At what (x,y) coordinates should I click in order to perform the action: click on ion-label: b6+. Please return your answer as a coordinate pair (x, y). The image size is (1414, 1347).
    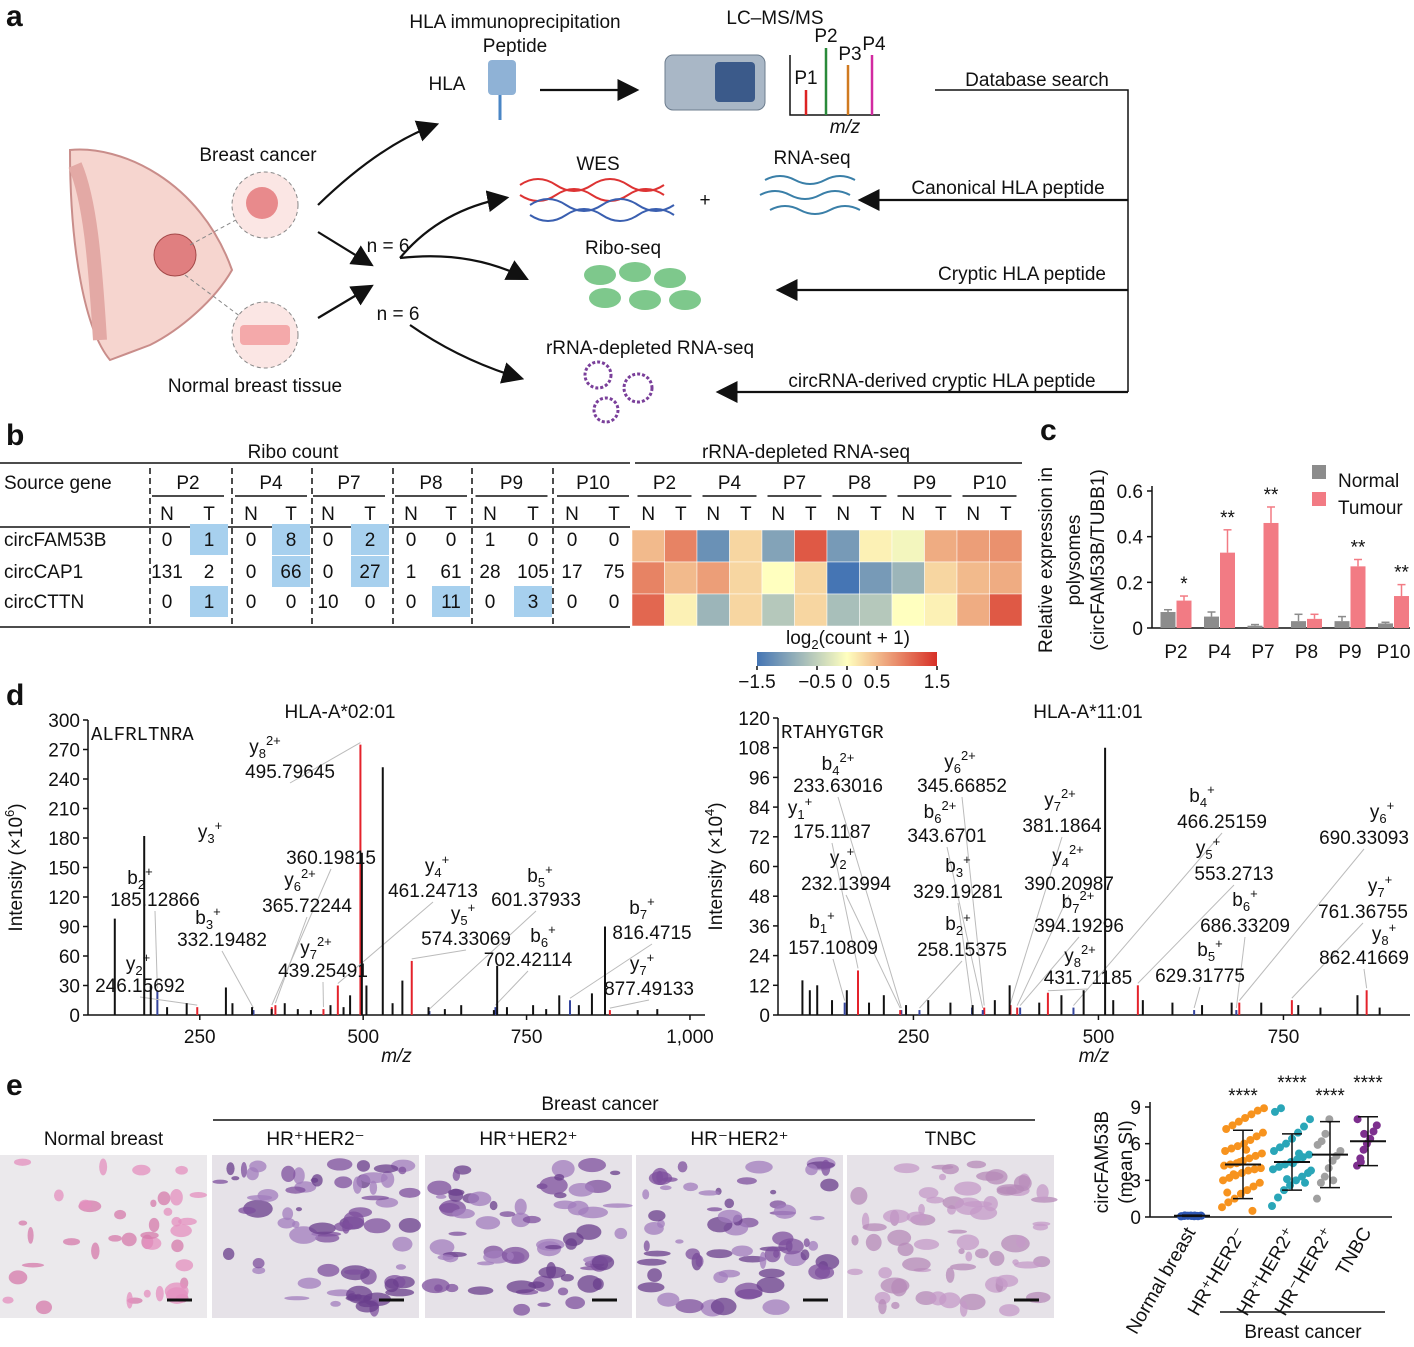
    Looking at the image, I should click on (1244, 900).